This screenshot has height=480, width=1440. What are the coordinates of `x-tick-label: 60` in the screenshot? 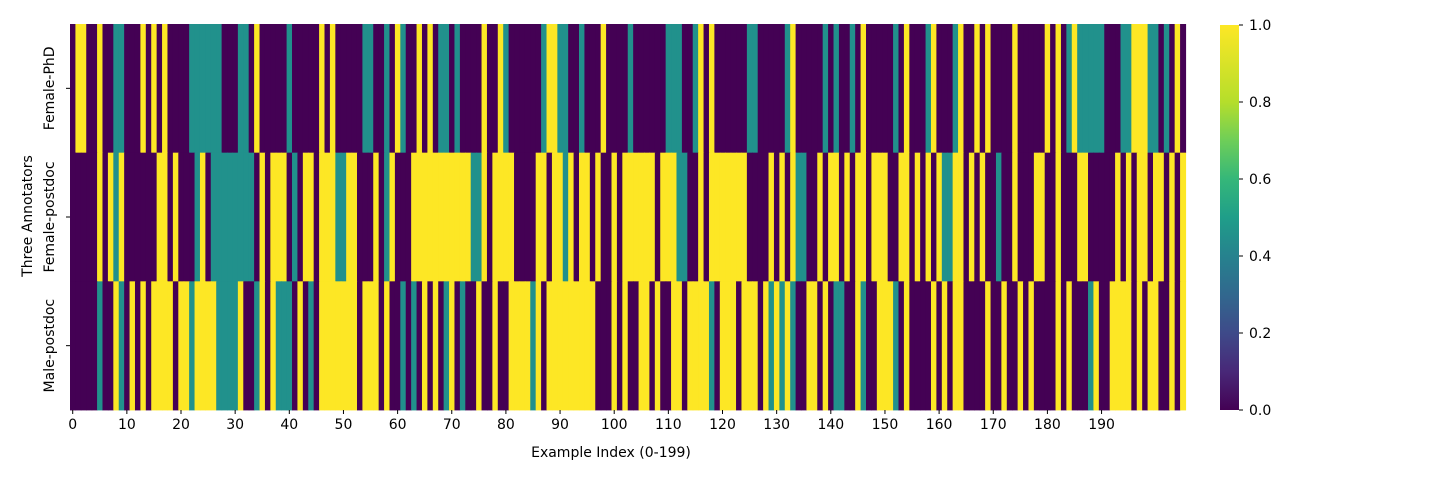 It's located at (398, 425).